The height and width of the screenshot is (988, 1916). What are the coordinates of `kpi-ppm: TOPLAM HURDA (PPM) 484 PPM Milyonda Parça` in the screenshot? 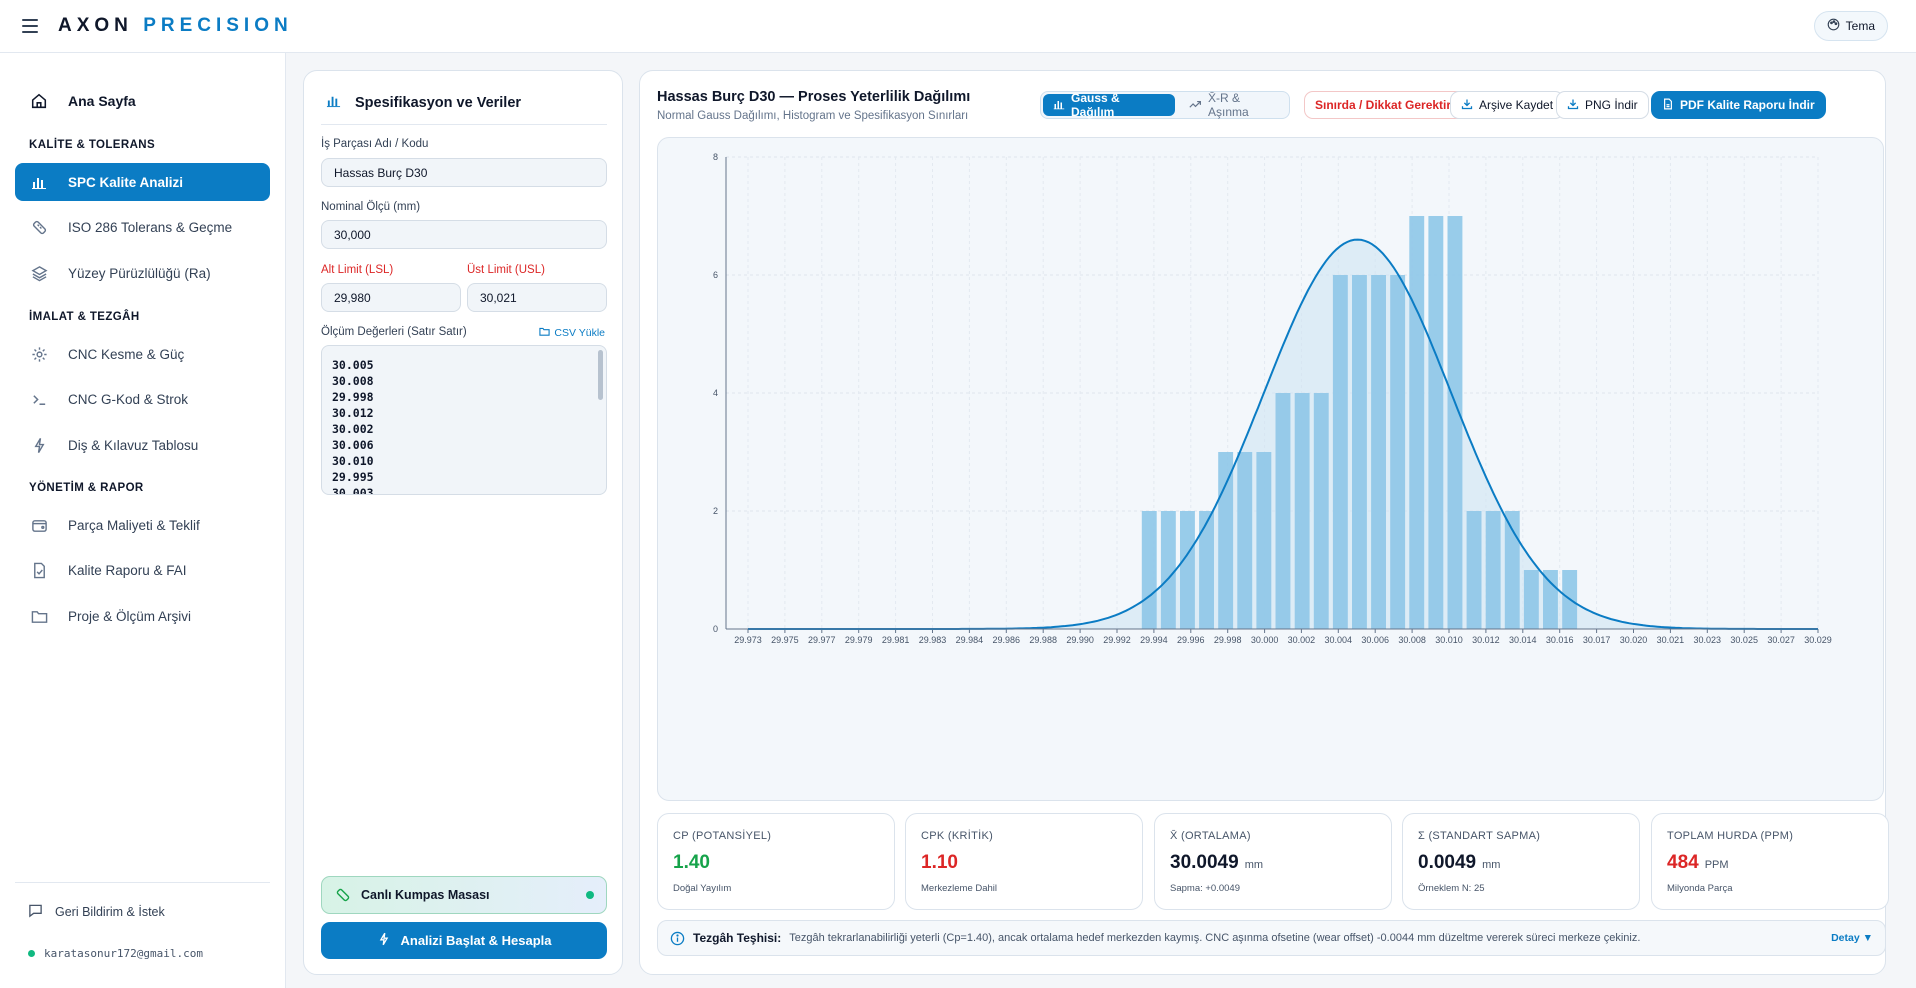 It's located at (1770, 861).